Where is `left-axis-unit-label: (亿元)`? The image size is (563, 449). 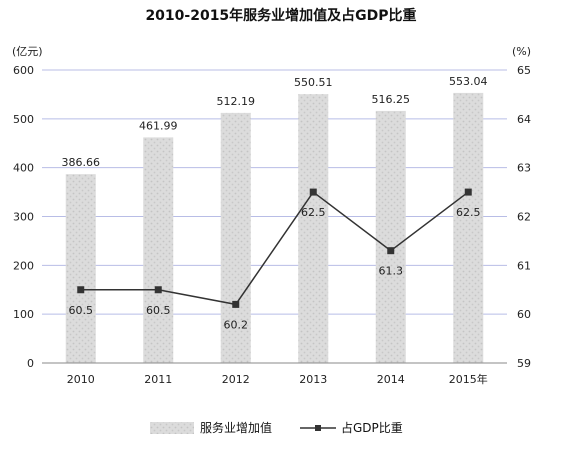 left-axis-unit-label: (亿元) is located at coordinates (27, 51).